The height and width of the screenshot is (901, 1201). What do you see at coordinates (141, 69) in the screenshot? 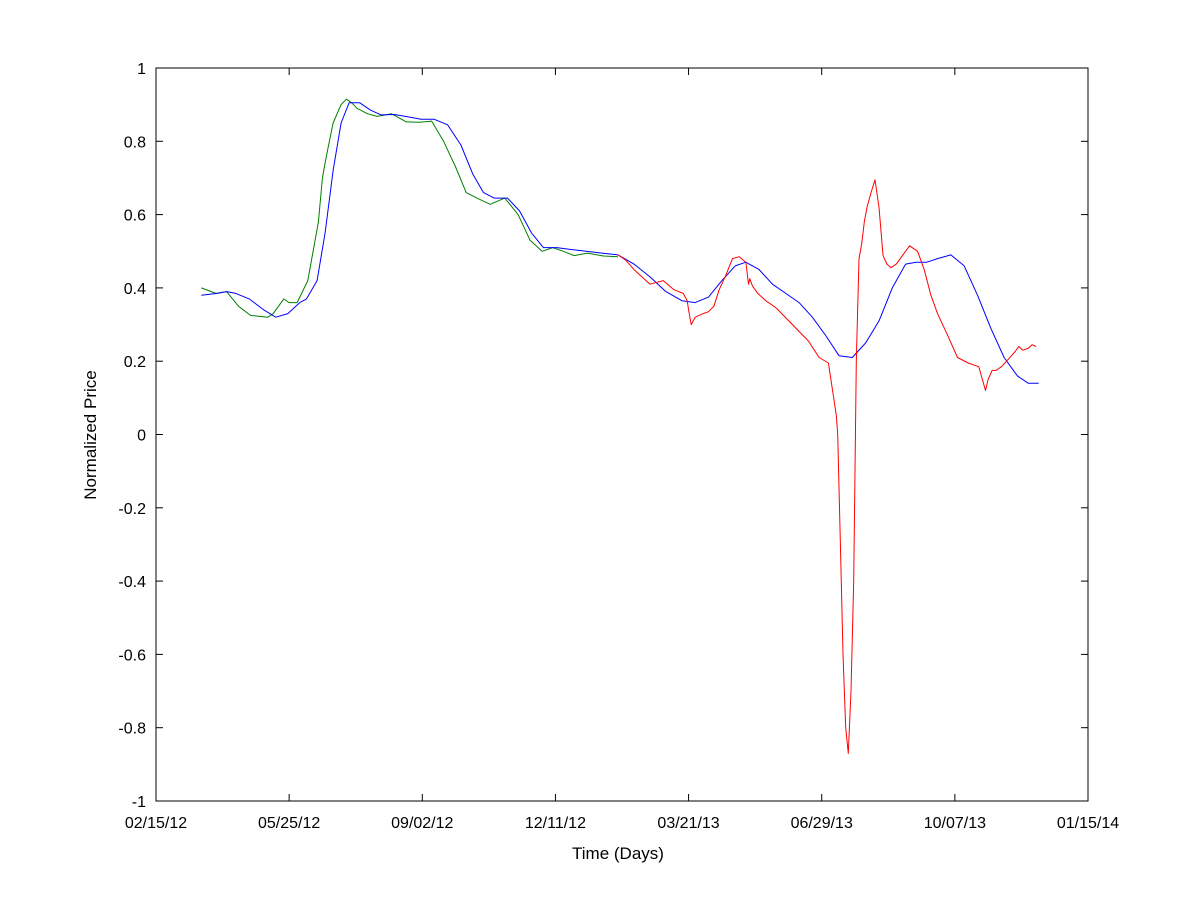
I see `y-tick-label: 1` at bounding box center [141, 69].